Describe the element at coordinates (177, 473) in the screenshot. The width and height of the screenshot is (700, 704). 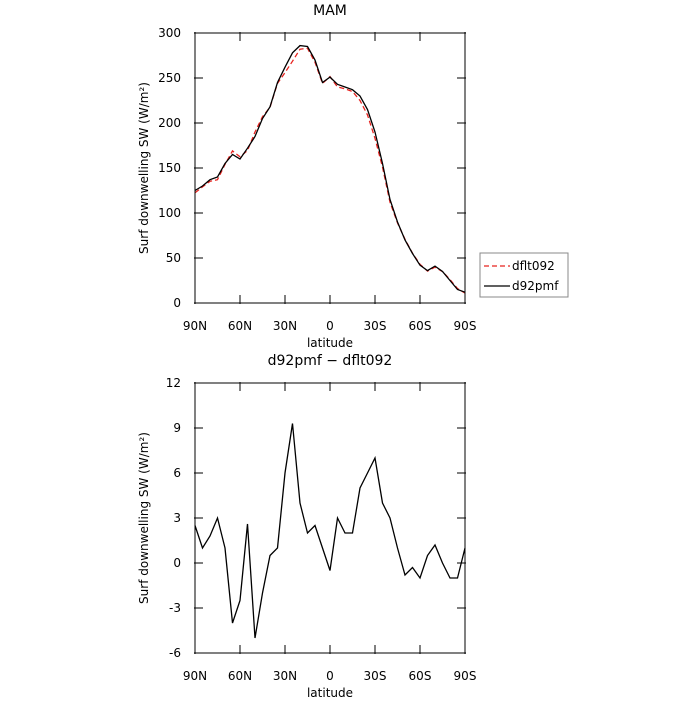
I see `y-tick-label: 6` at that location.